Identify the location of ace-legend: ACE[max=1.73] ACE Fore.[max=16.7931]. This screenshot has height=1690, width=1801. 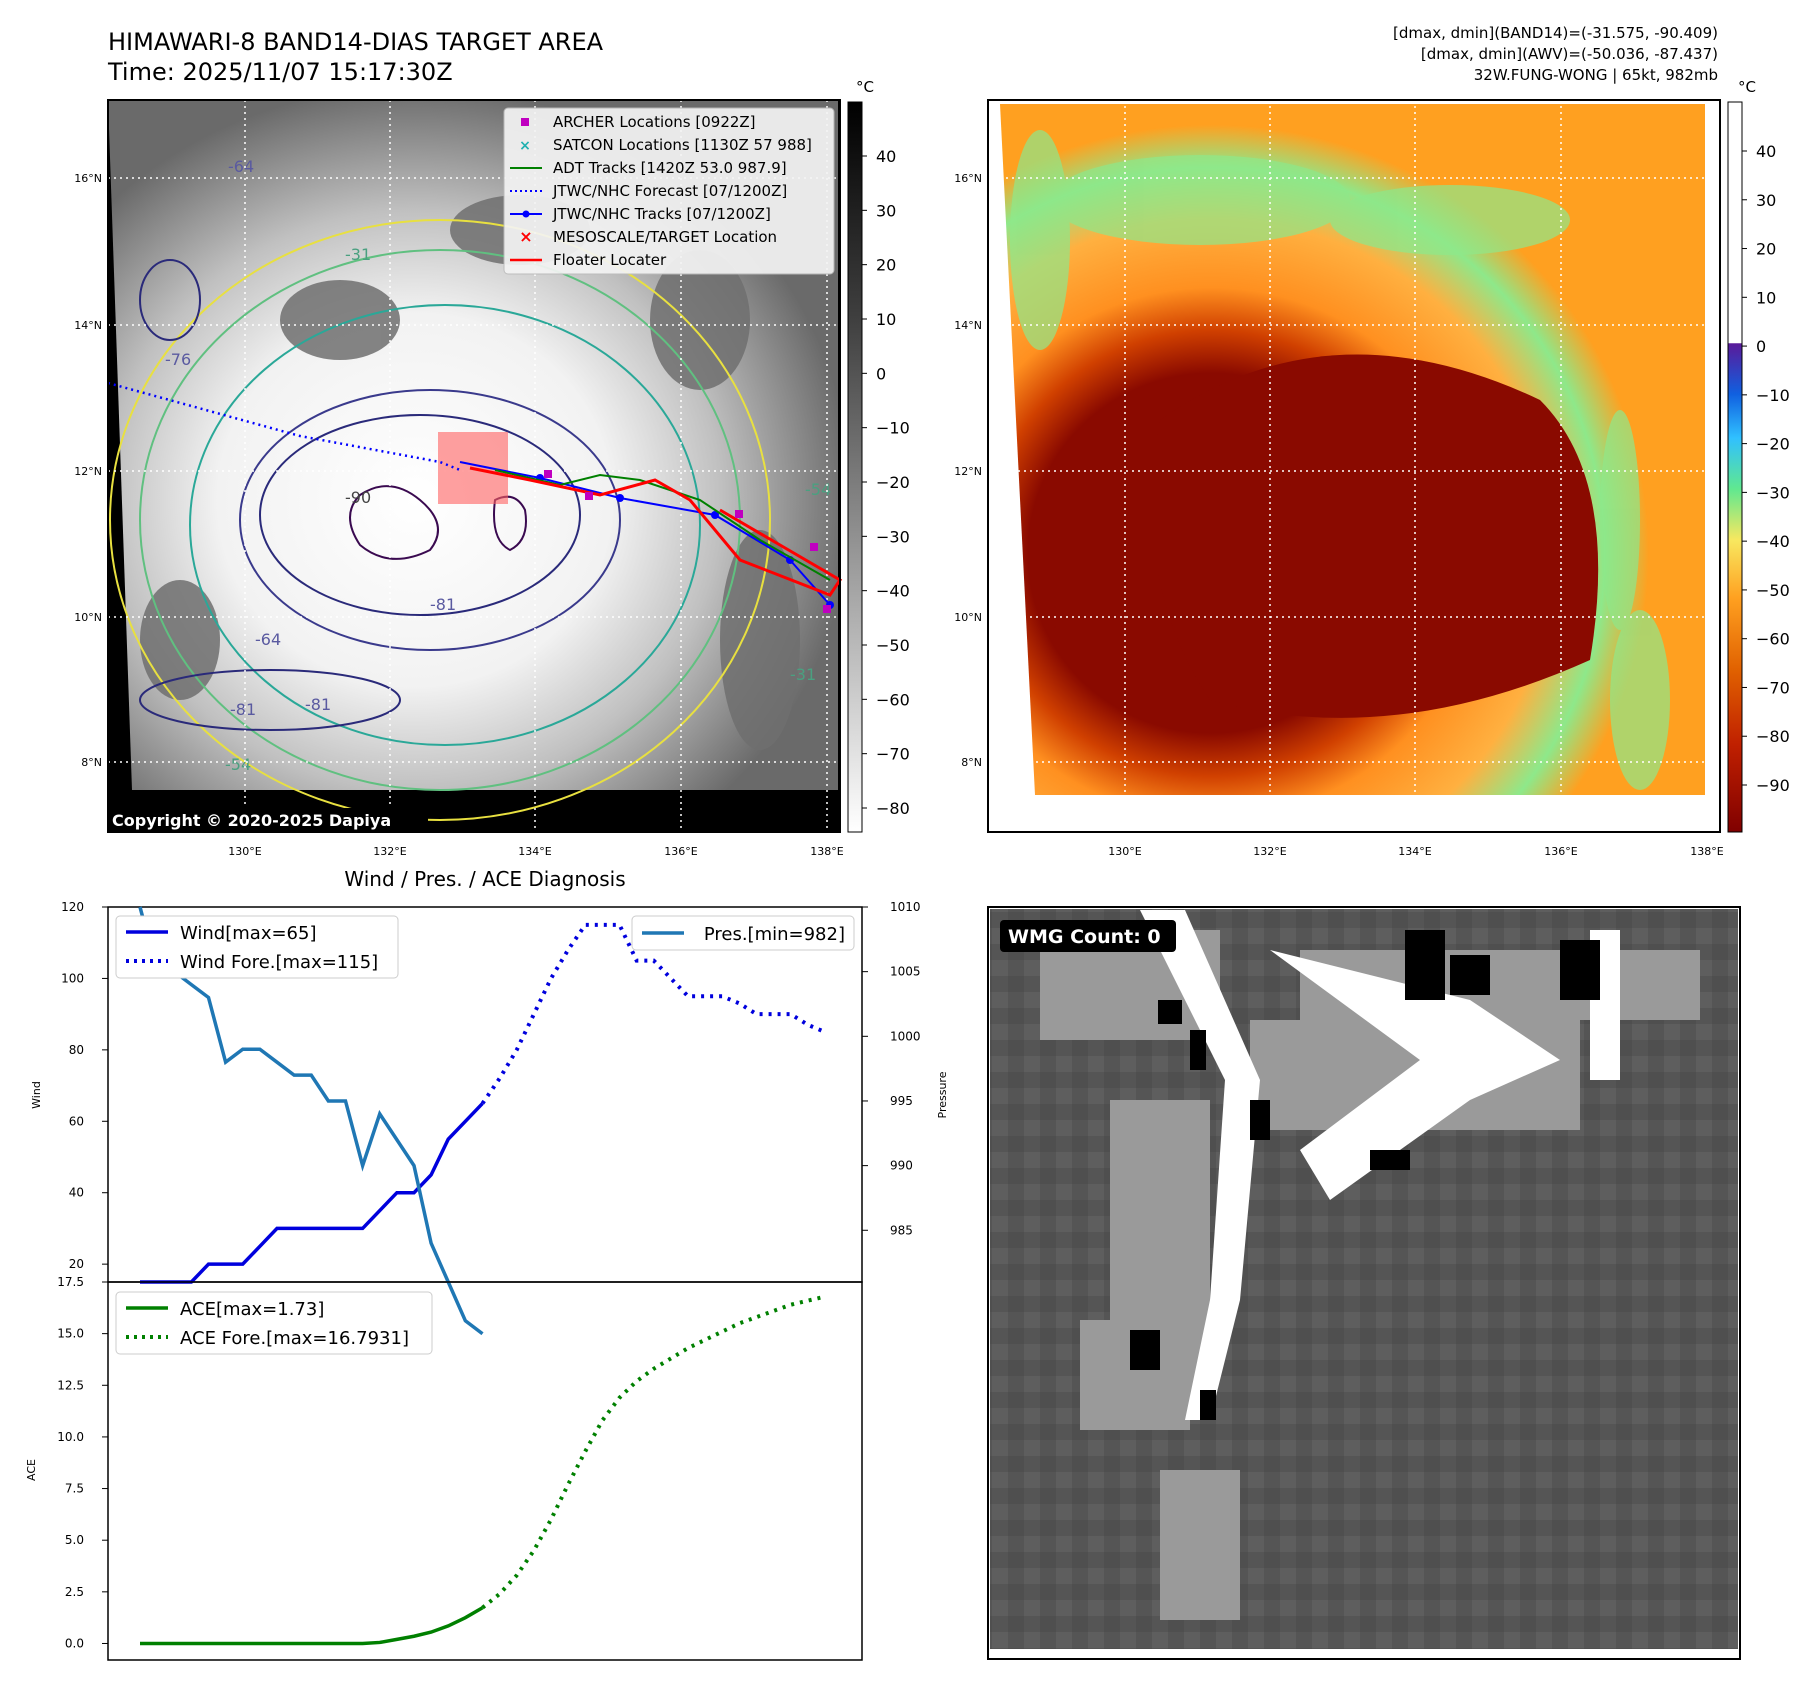
(274, 1323).